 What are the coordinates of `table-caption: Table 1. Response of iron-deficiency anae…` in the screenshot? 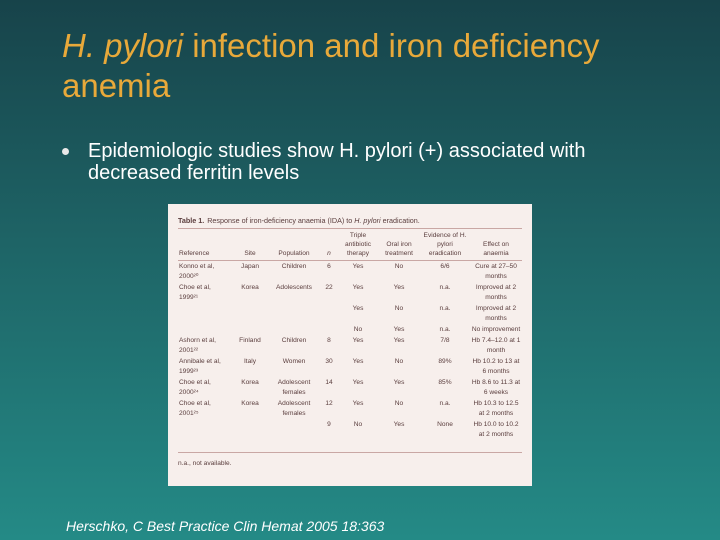 It's located at (350, 222).